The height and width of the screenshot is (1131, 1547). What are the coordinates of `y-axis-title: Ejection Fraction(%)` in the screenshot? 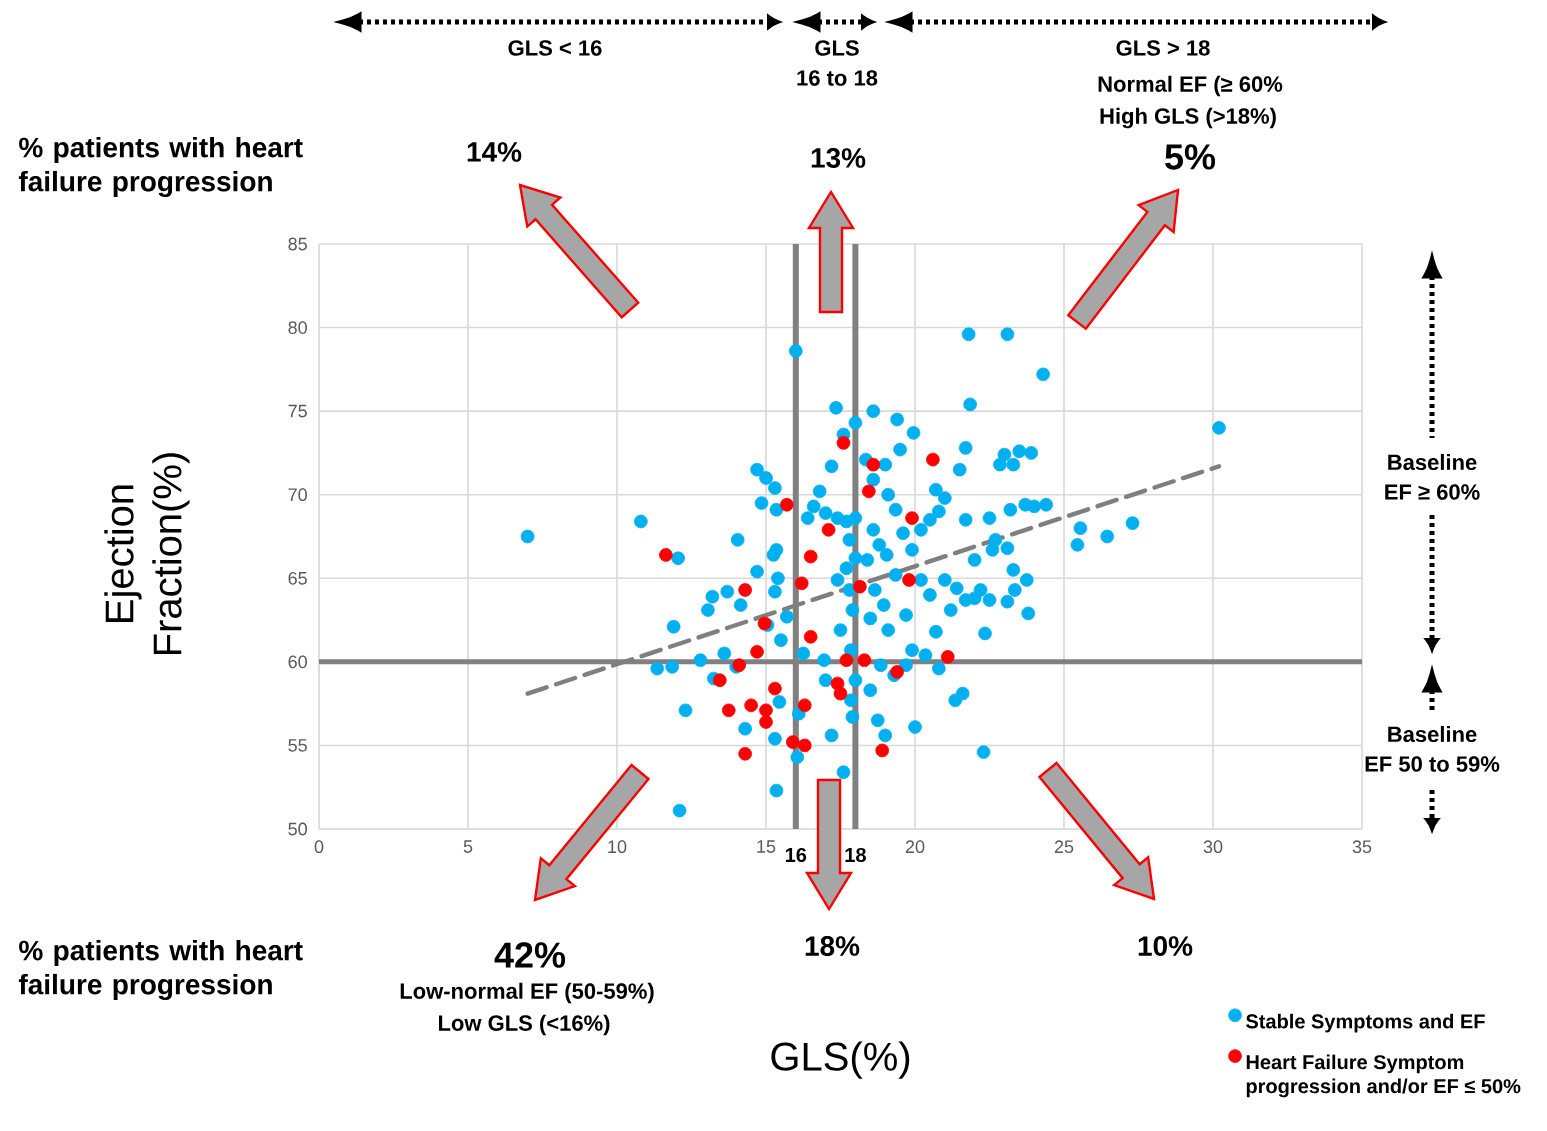 It's located at (147, 554).